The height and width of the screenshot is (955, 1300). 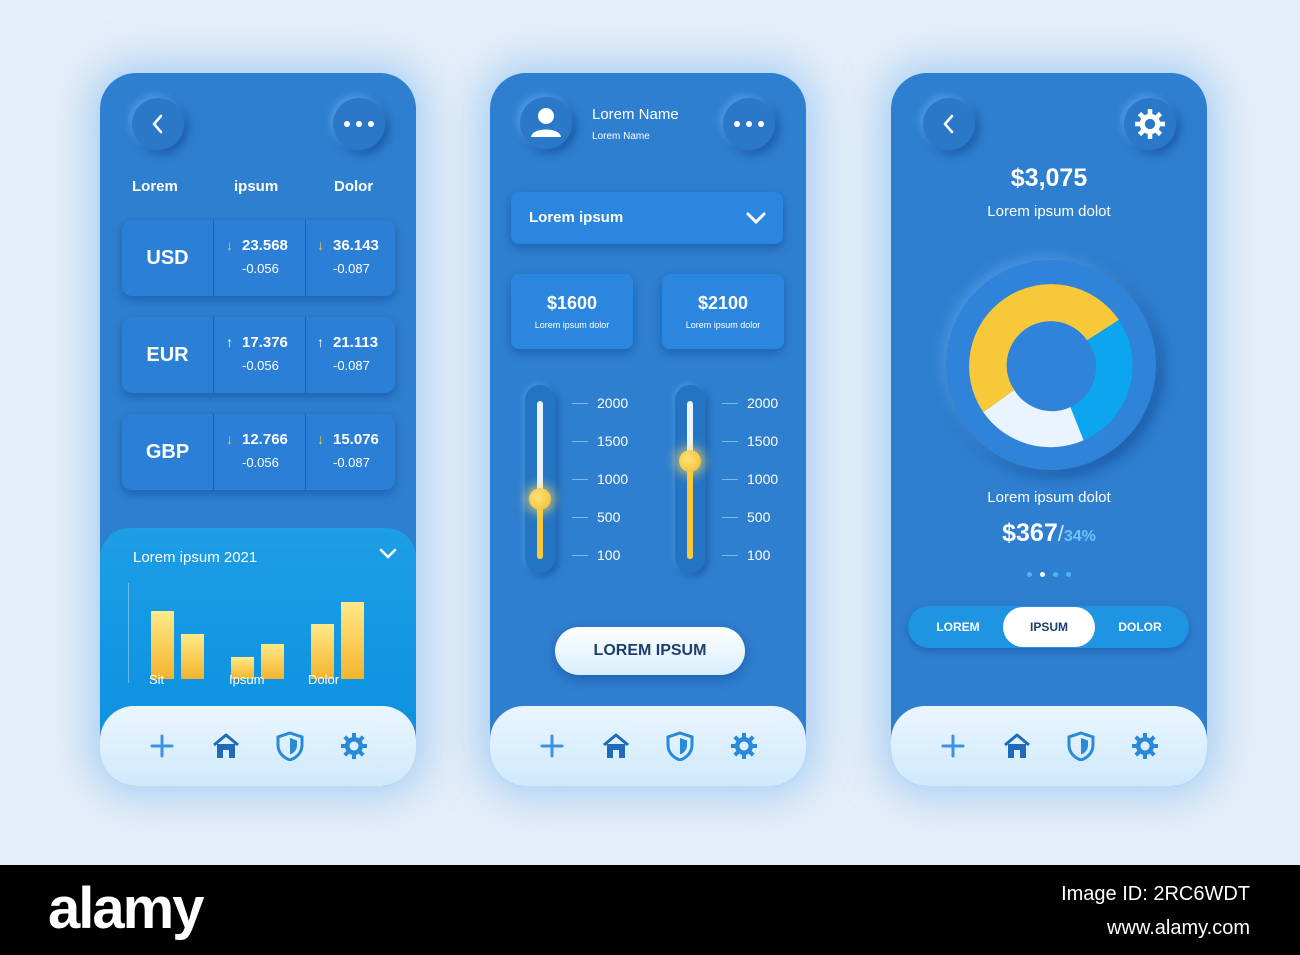 What do you see at coordinates (157, 679) in the screenshot?
I see `bar-label-sit: Sit` at bounding box center [157, 679].